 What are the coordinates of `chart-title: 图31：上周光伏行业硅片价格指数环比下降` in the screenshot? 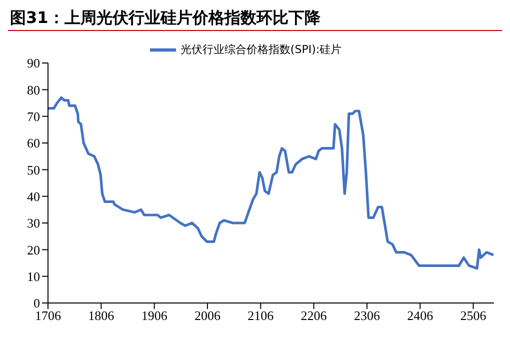 It's located at (255, 19).